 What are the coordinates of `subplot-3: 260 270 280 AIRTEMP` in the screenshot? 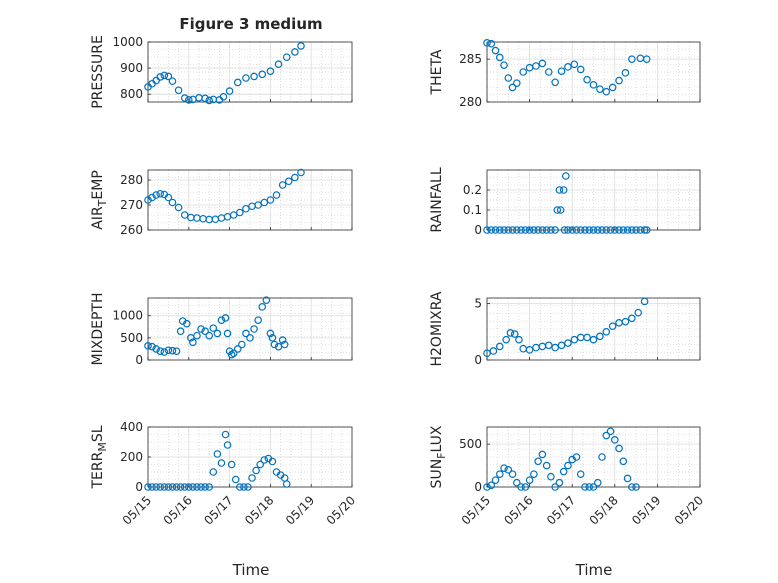 It's located at (221, 202).